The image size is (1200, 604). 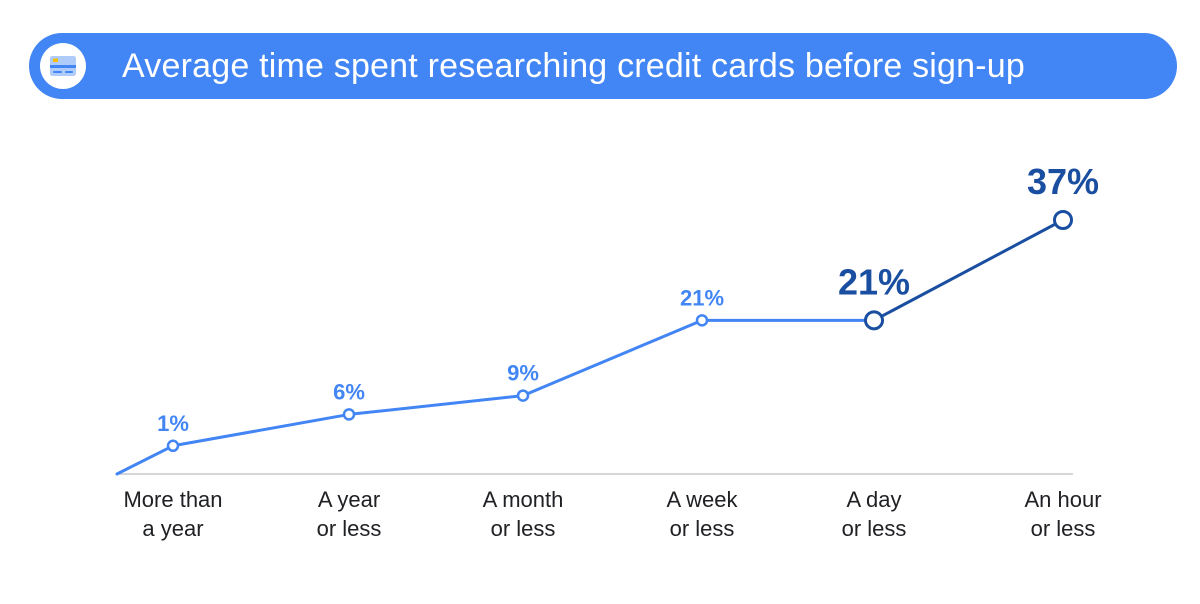 I want to click on x-tick-label: A month, so click(x=523, y=499).